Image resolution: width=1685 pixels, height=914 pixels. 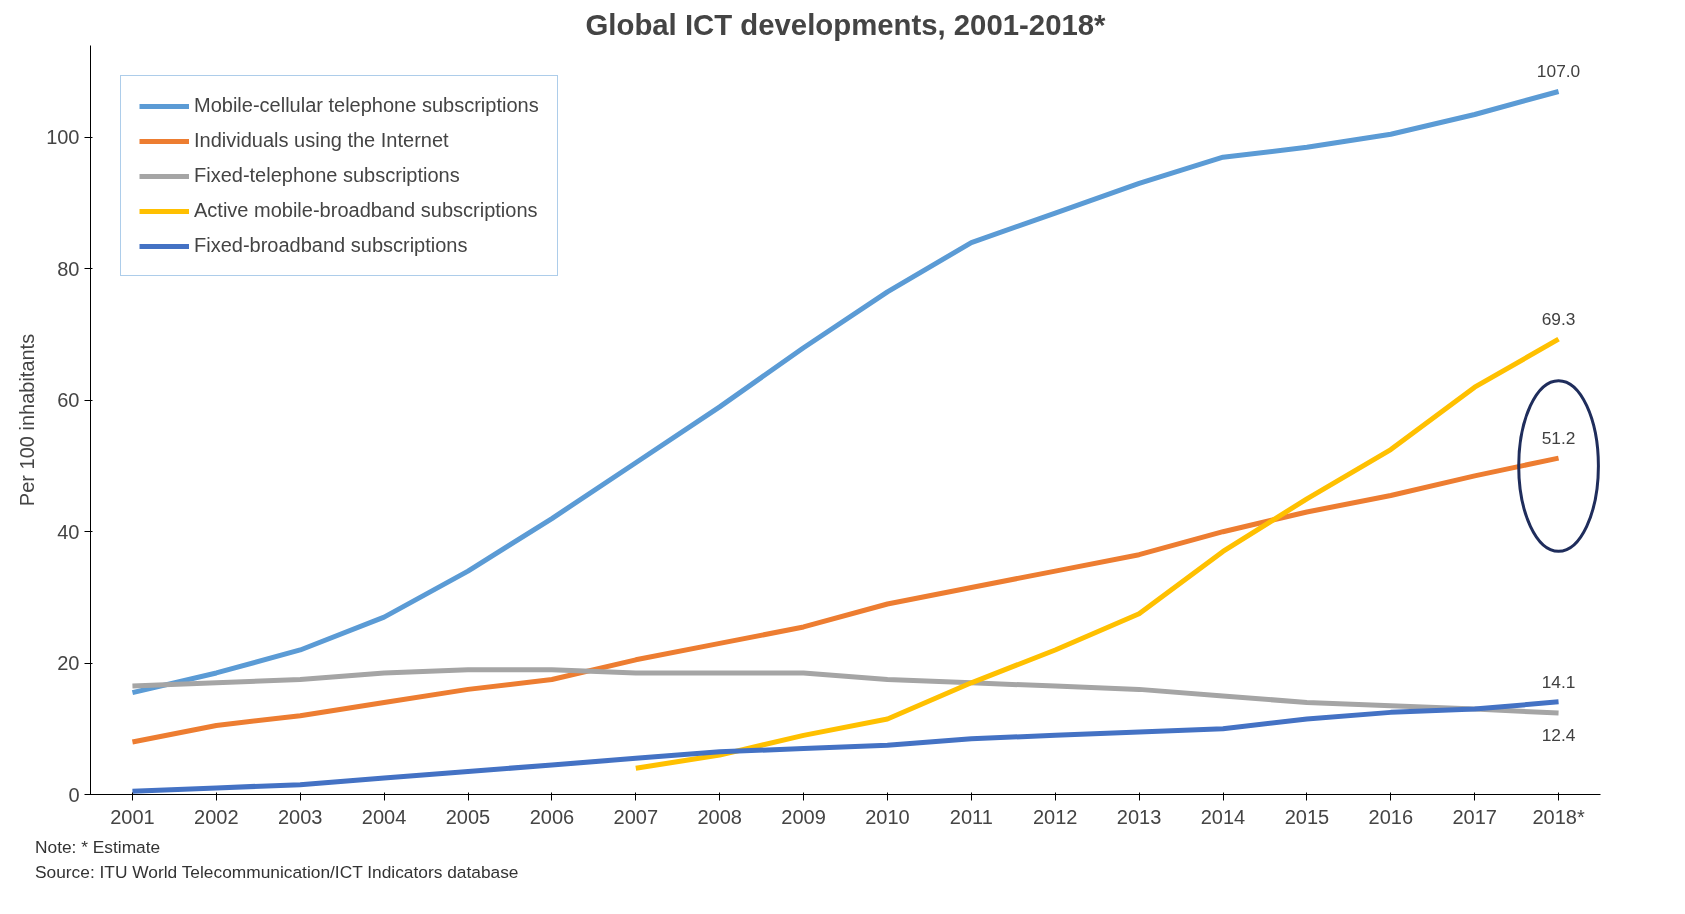 I want to click on x-tick-label: 2004, so click(x=384, y=816).